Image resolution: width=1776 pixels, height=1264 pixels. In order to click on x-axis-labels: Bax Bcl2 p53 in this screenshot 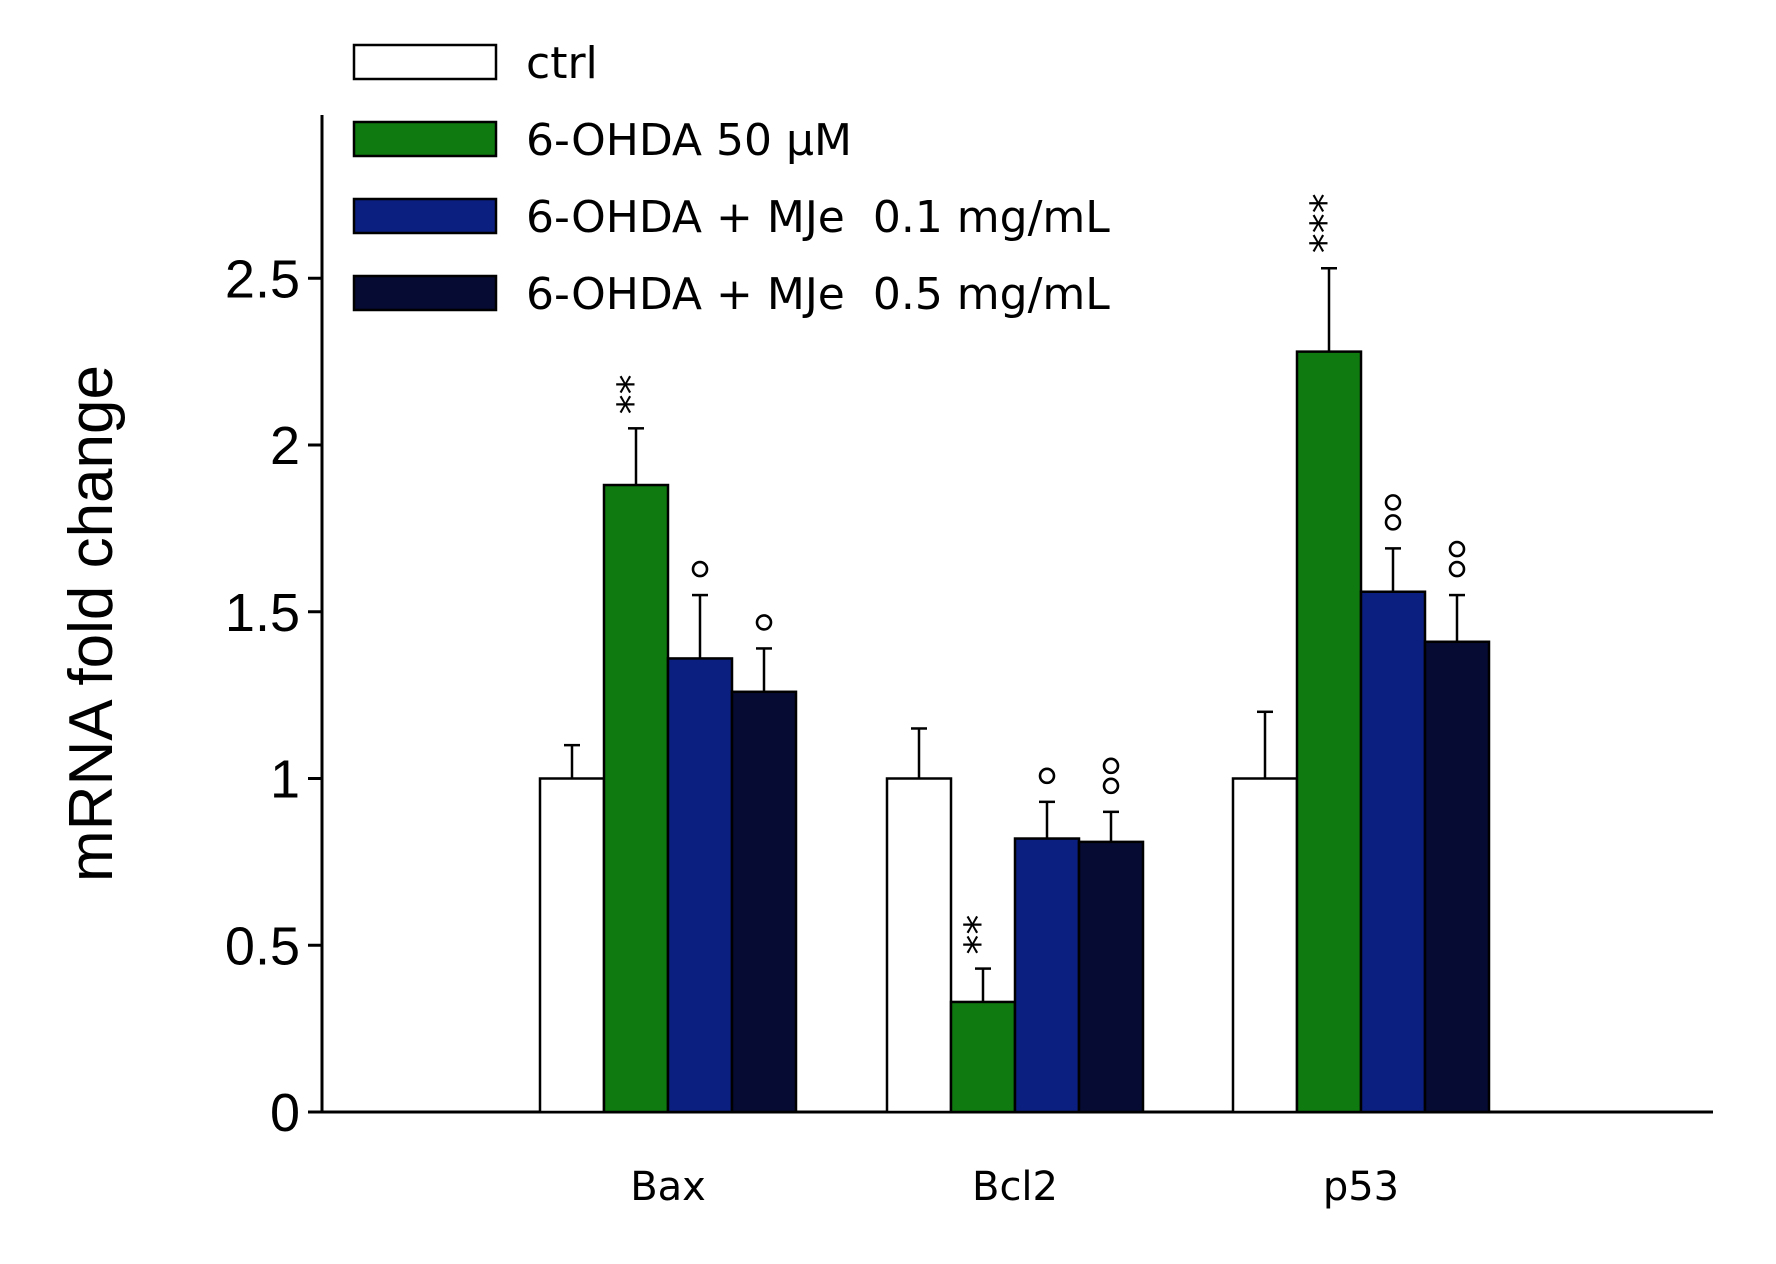, I will do `click(1014, 1187)`.